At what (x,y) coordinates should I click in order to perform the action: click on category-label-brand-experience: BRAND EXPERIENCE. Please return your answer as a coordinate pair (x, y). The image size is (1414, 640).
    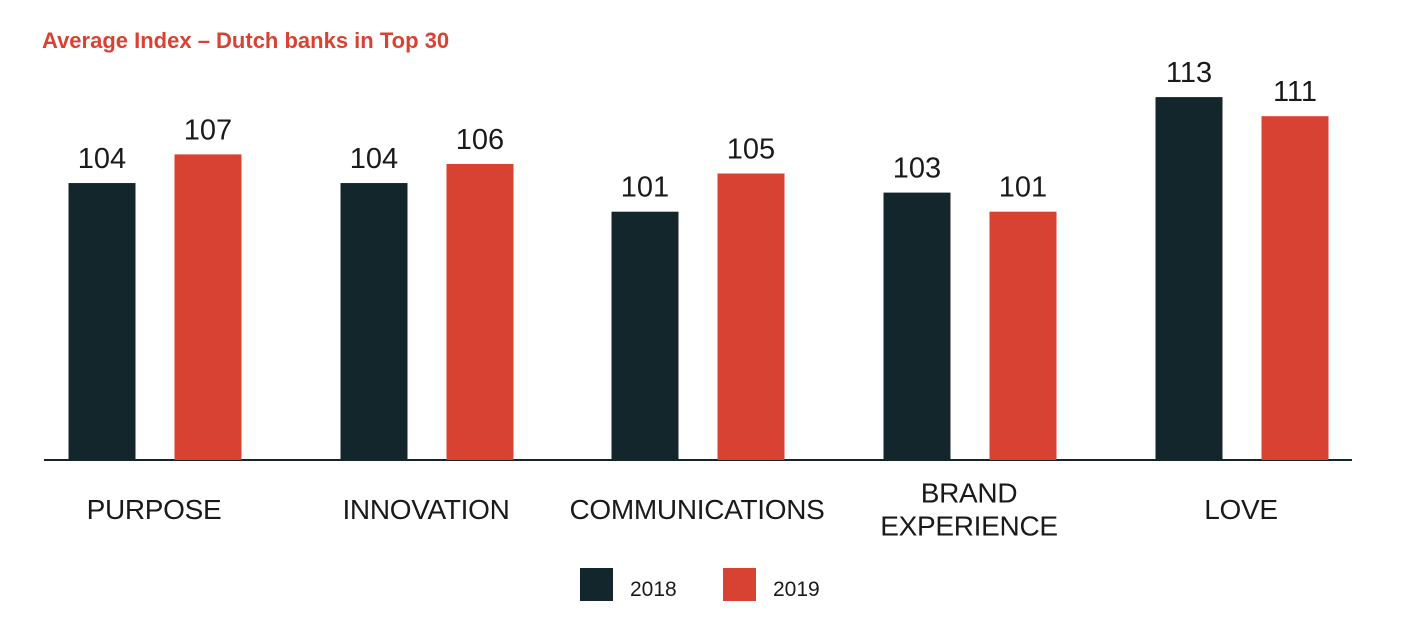
    Looking at the image, I should click on (969, 510).